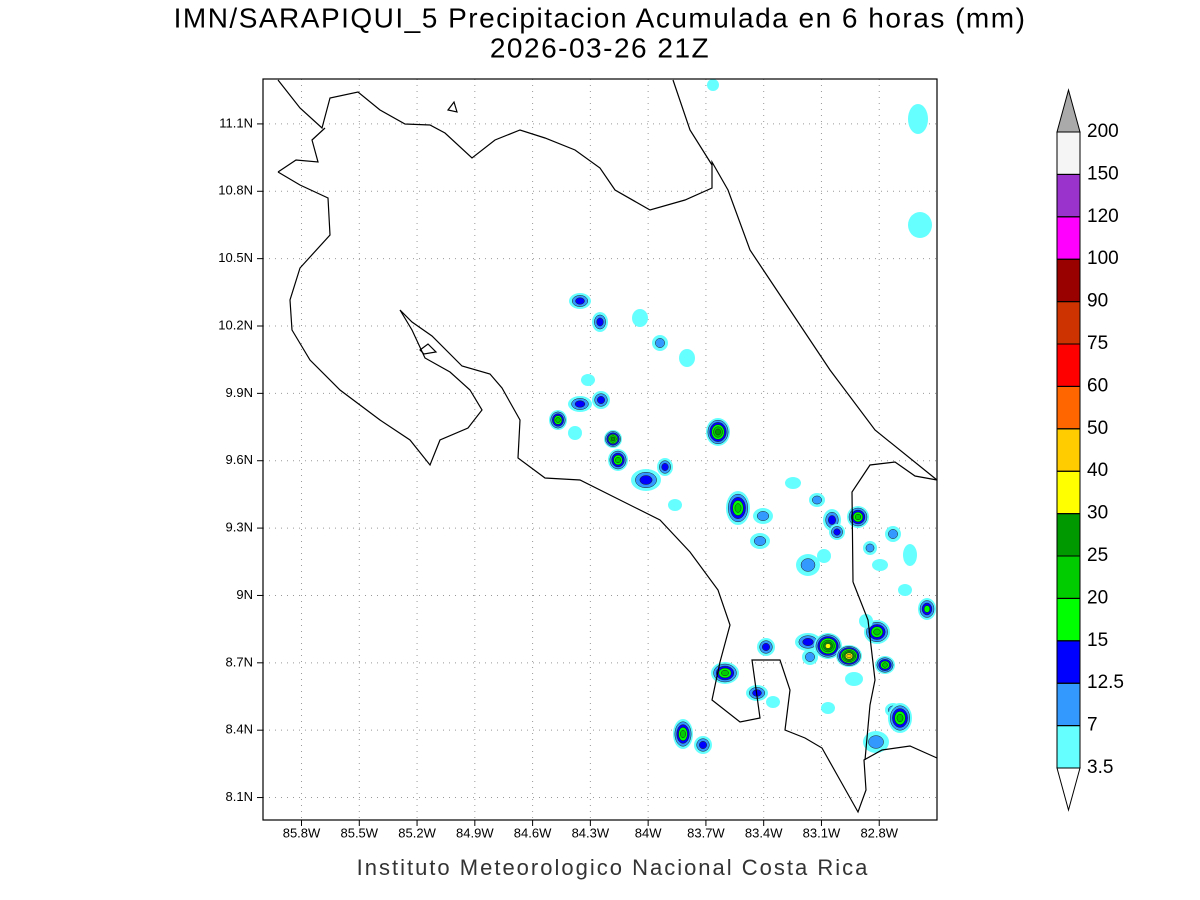 The height and width of the screenshot is (900, 1200). Describe the element at coordinates (239, 729) in the screenshot. I see `lat-tick-label: 8.4N` at that location.